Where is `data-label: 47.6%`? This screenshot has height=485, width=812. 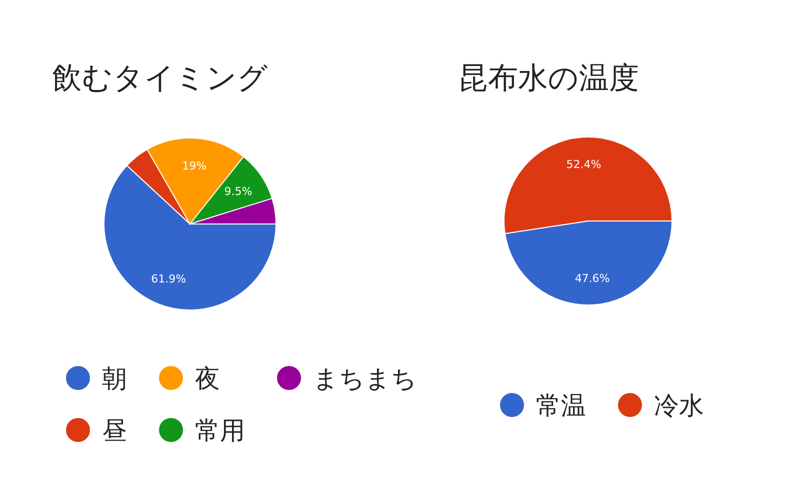 data-label: 47.6% is located at coordinates (592, 278).